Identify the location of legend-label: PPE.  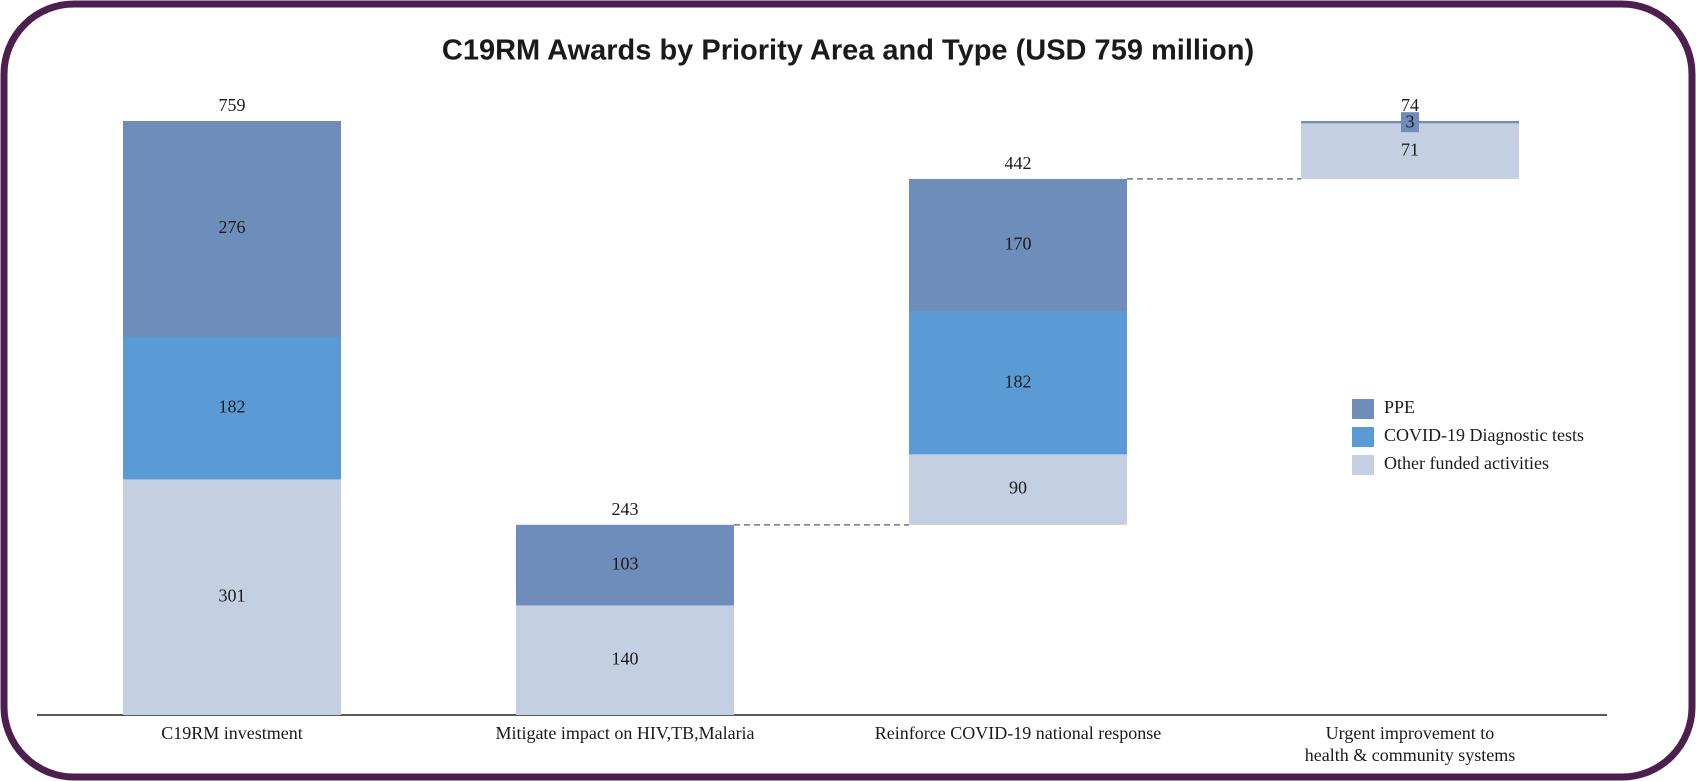
(1399, 407).